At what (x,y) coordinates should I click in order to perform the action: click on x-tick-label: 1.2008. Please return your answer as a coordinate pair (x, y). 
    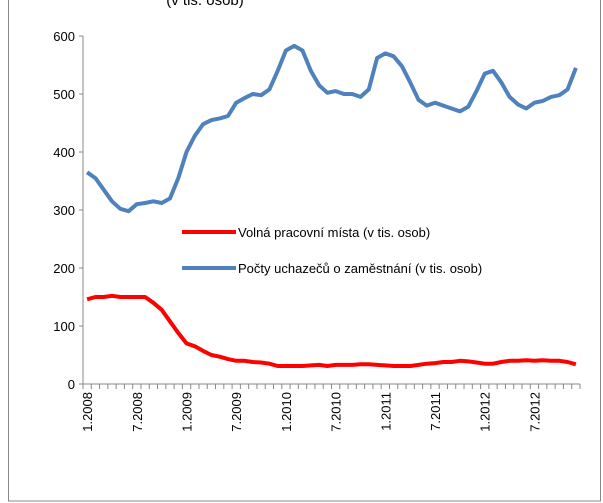
    Looking at the image, I should click on (87, 412).